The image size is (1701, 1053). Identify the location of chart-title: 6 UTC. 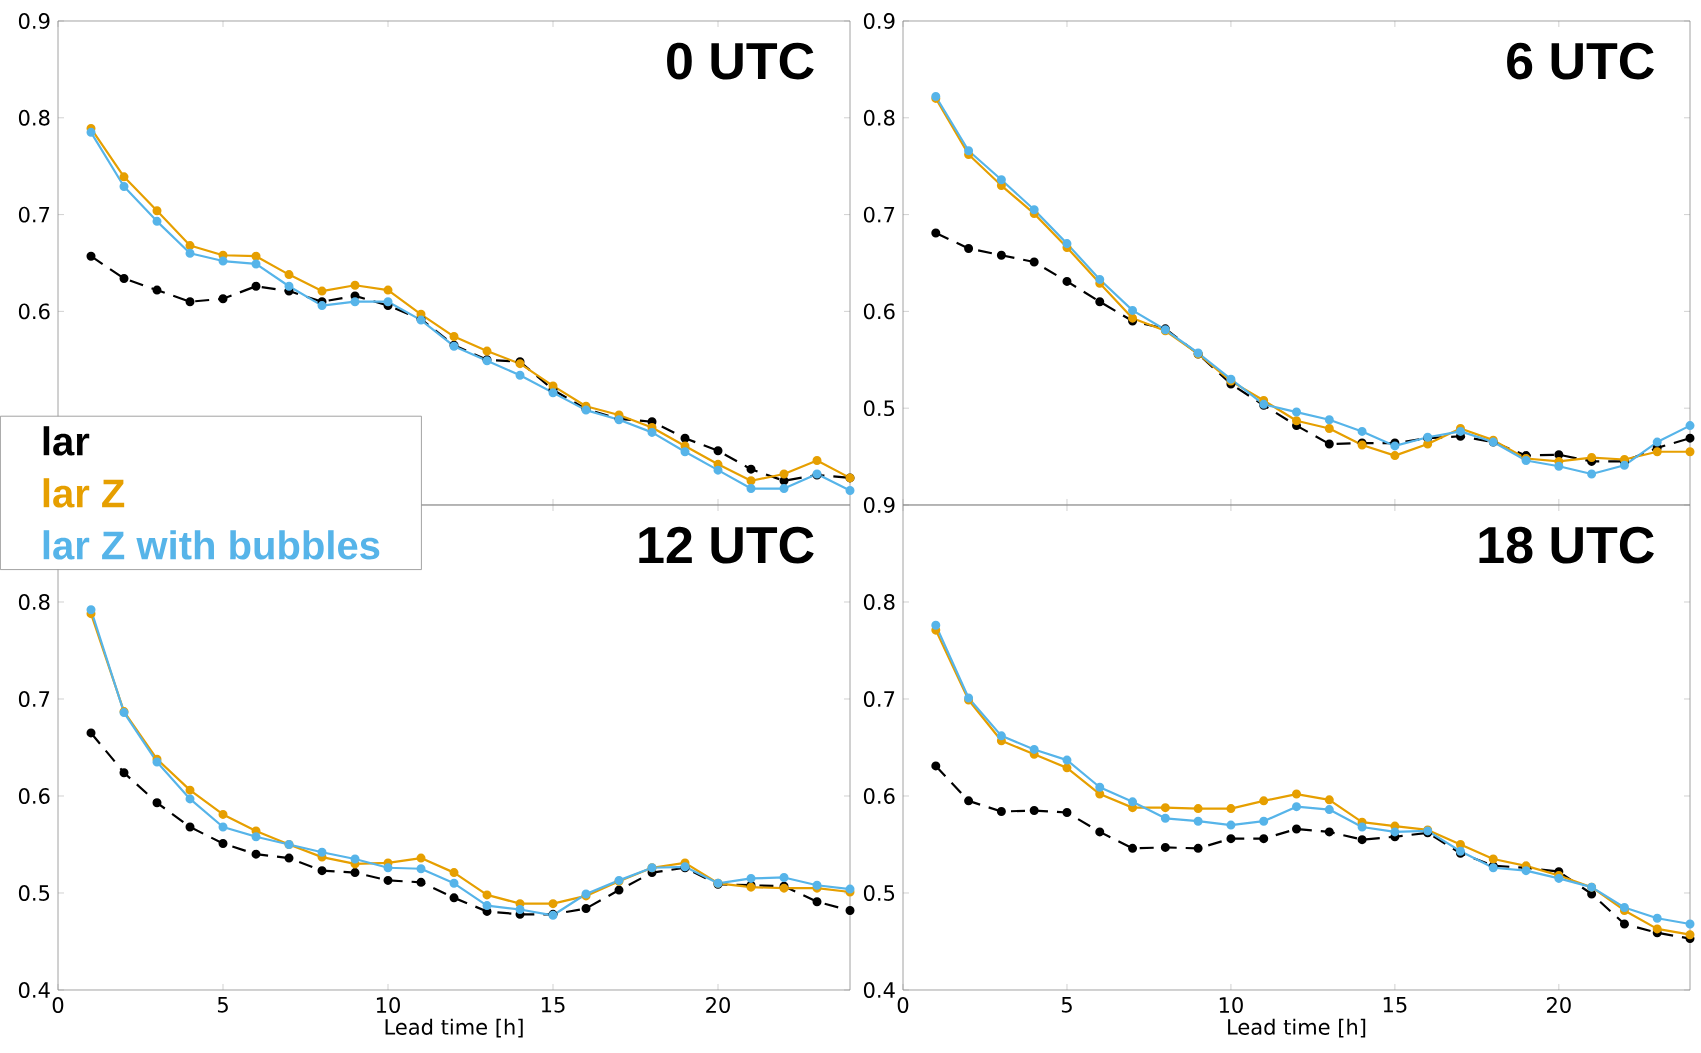
(1580, 61).